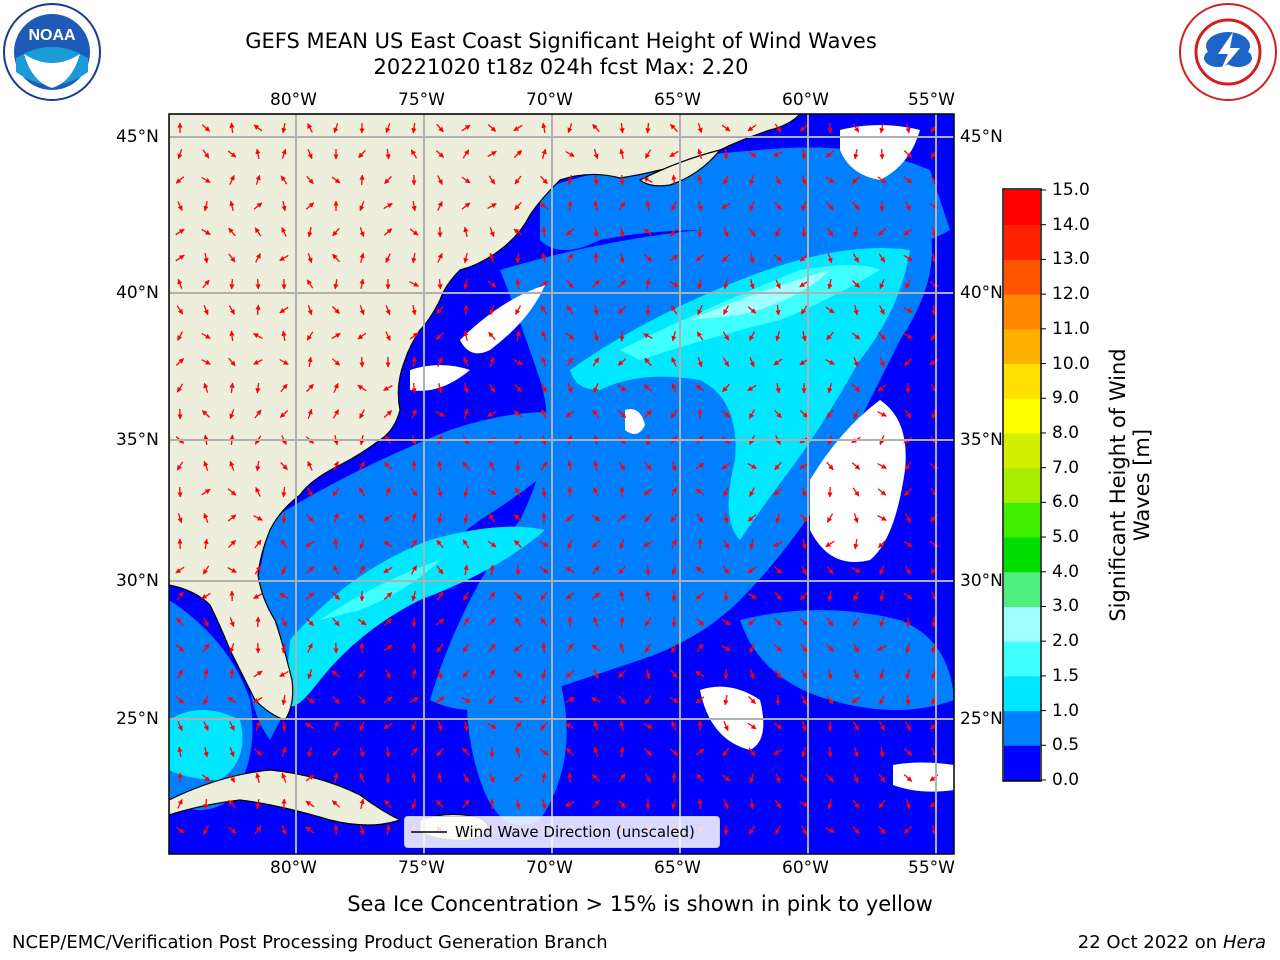  Describe the element at coordinates (981, 719) in the screenshot. I see `lat-tick-right: 25°N` at that location.